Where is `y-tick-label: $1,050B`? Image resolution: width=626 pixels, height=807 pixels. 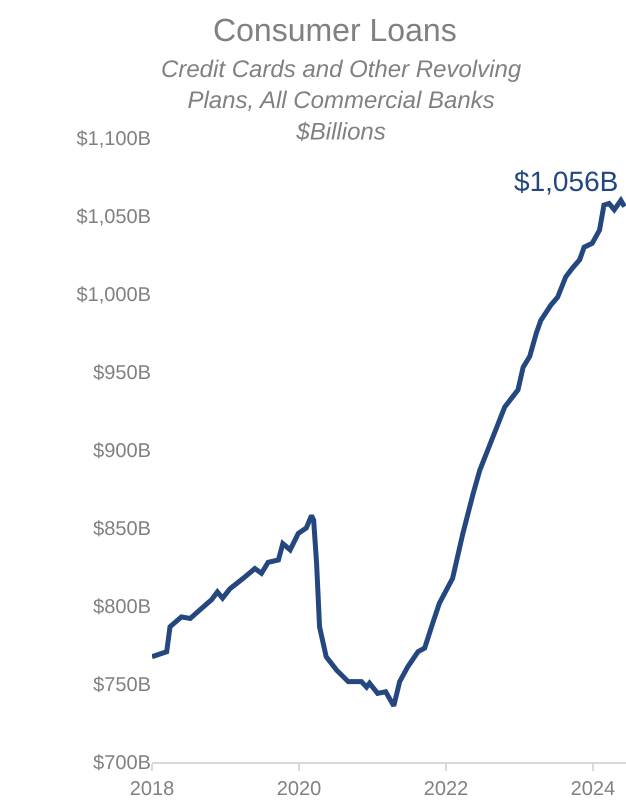 y-tick-label: $1,050B is located at coordinates (113, 217).